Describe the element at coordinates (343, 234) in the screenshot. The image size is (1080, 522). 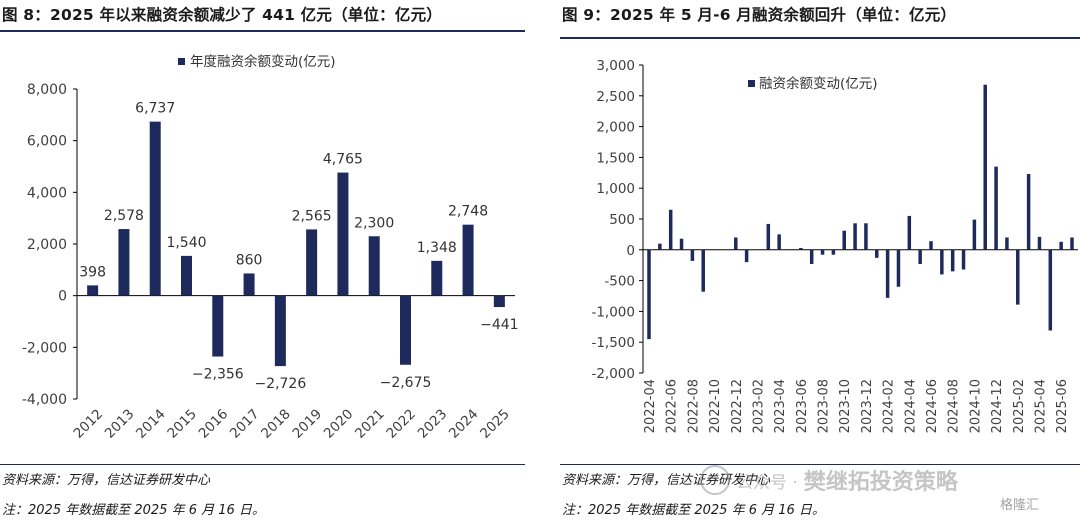
I see `bar-2020` at that location.